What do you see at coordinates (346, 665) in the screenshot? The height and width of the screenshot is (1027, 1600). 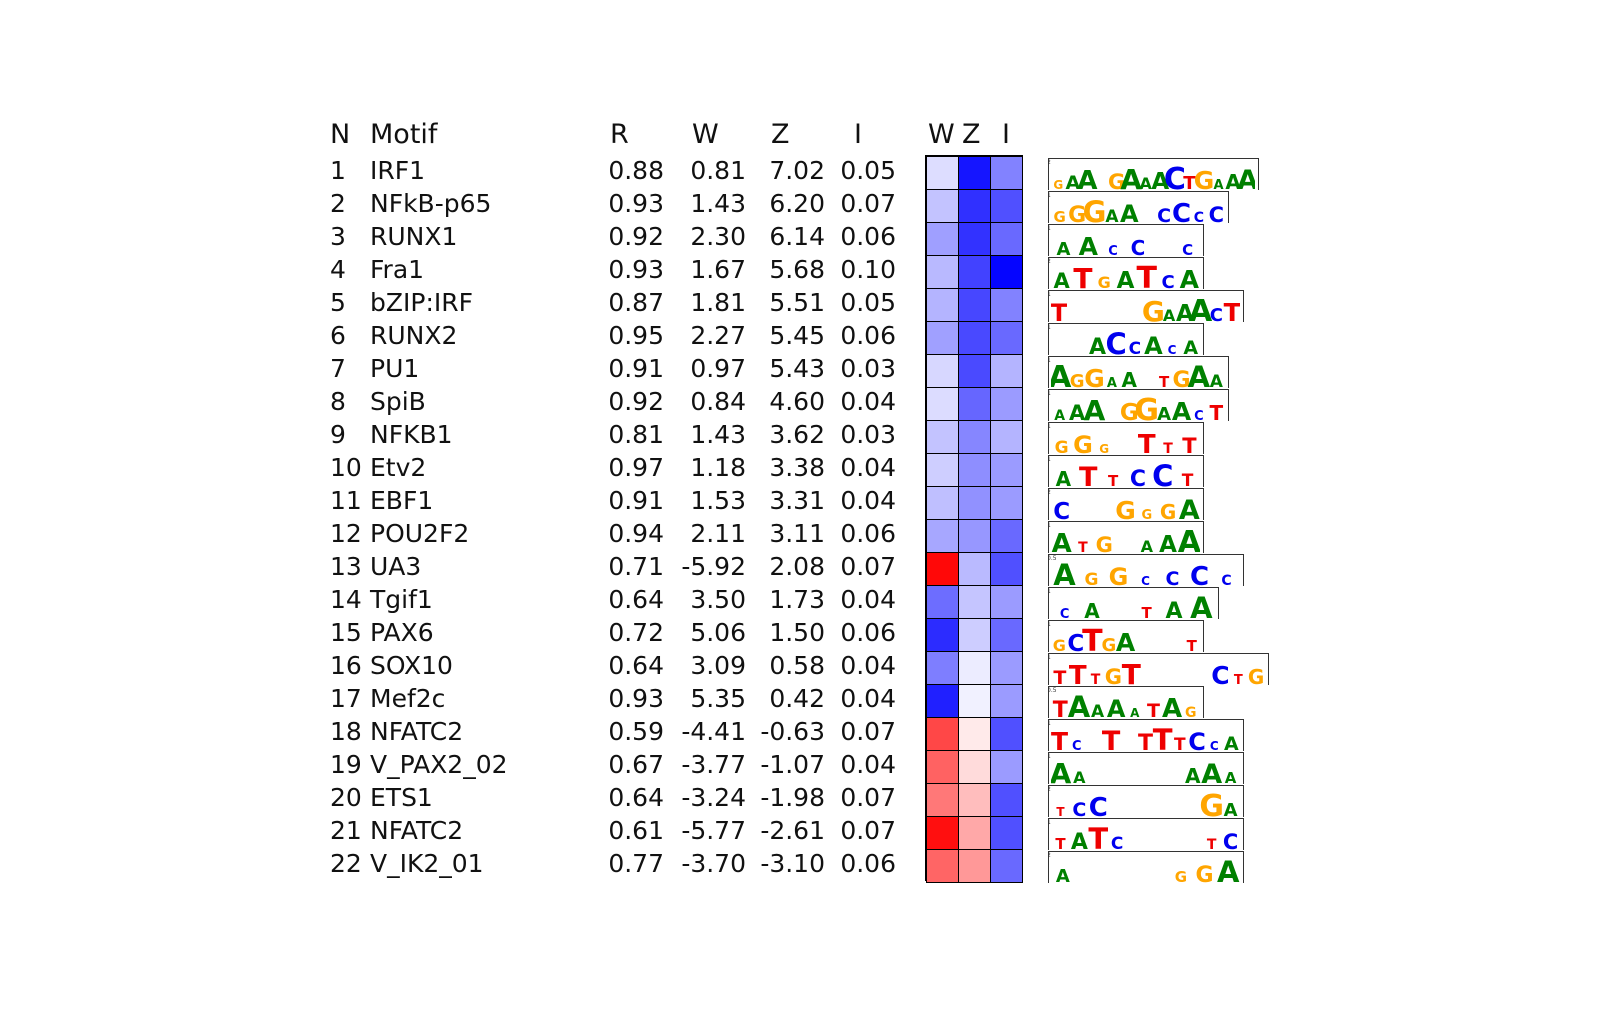 I see `cell-n: 16` at bounding box center [346, 665].